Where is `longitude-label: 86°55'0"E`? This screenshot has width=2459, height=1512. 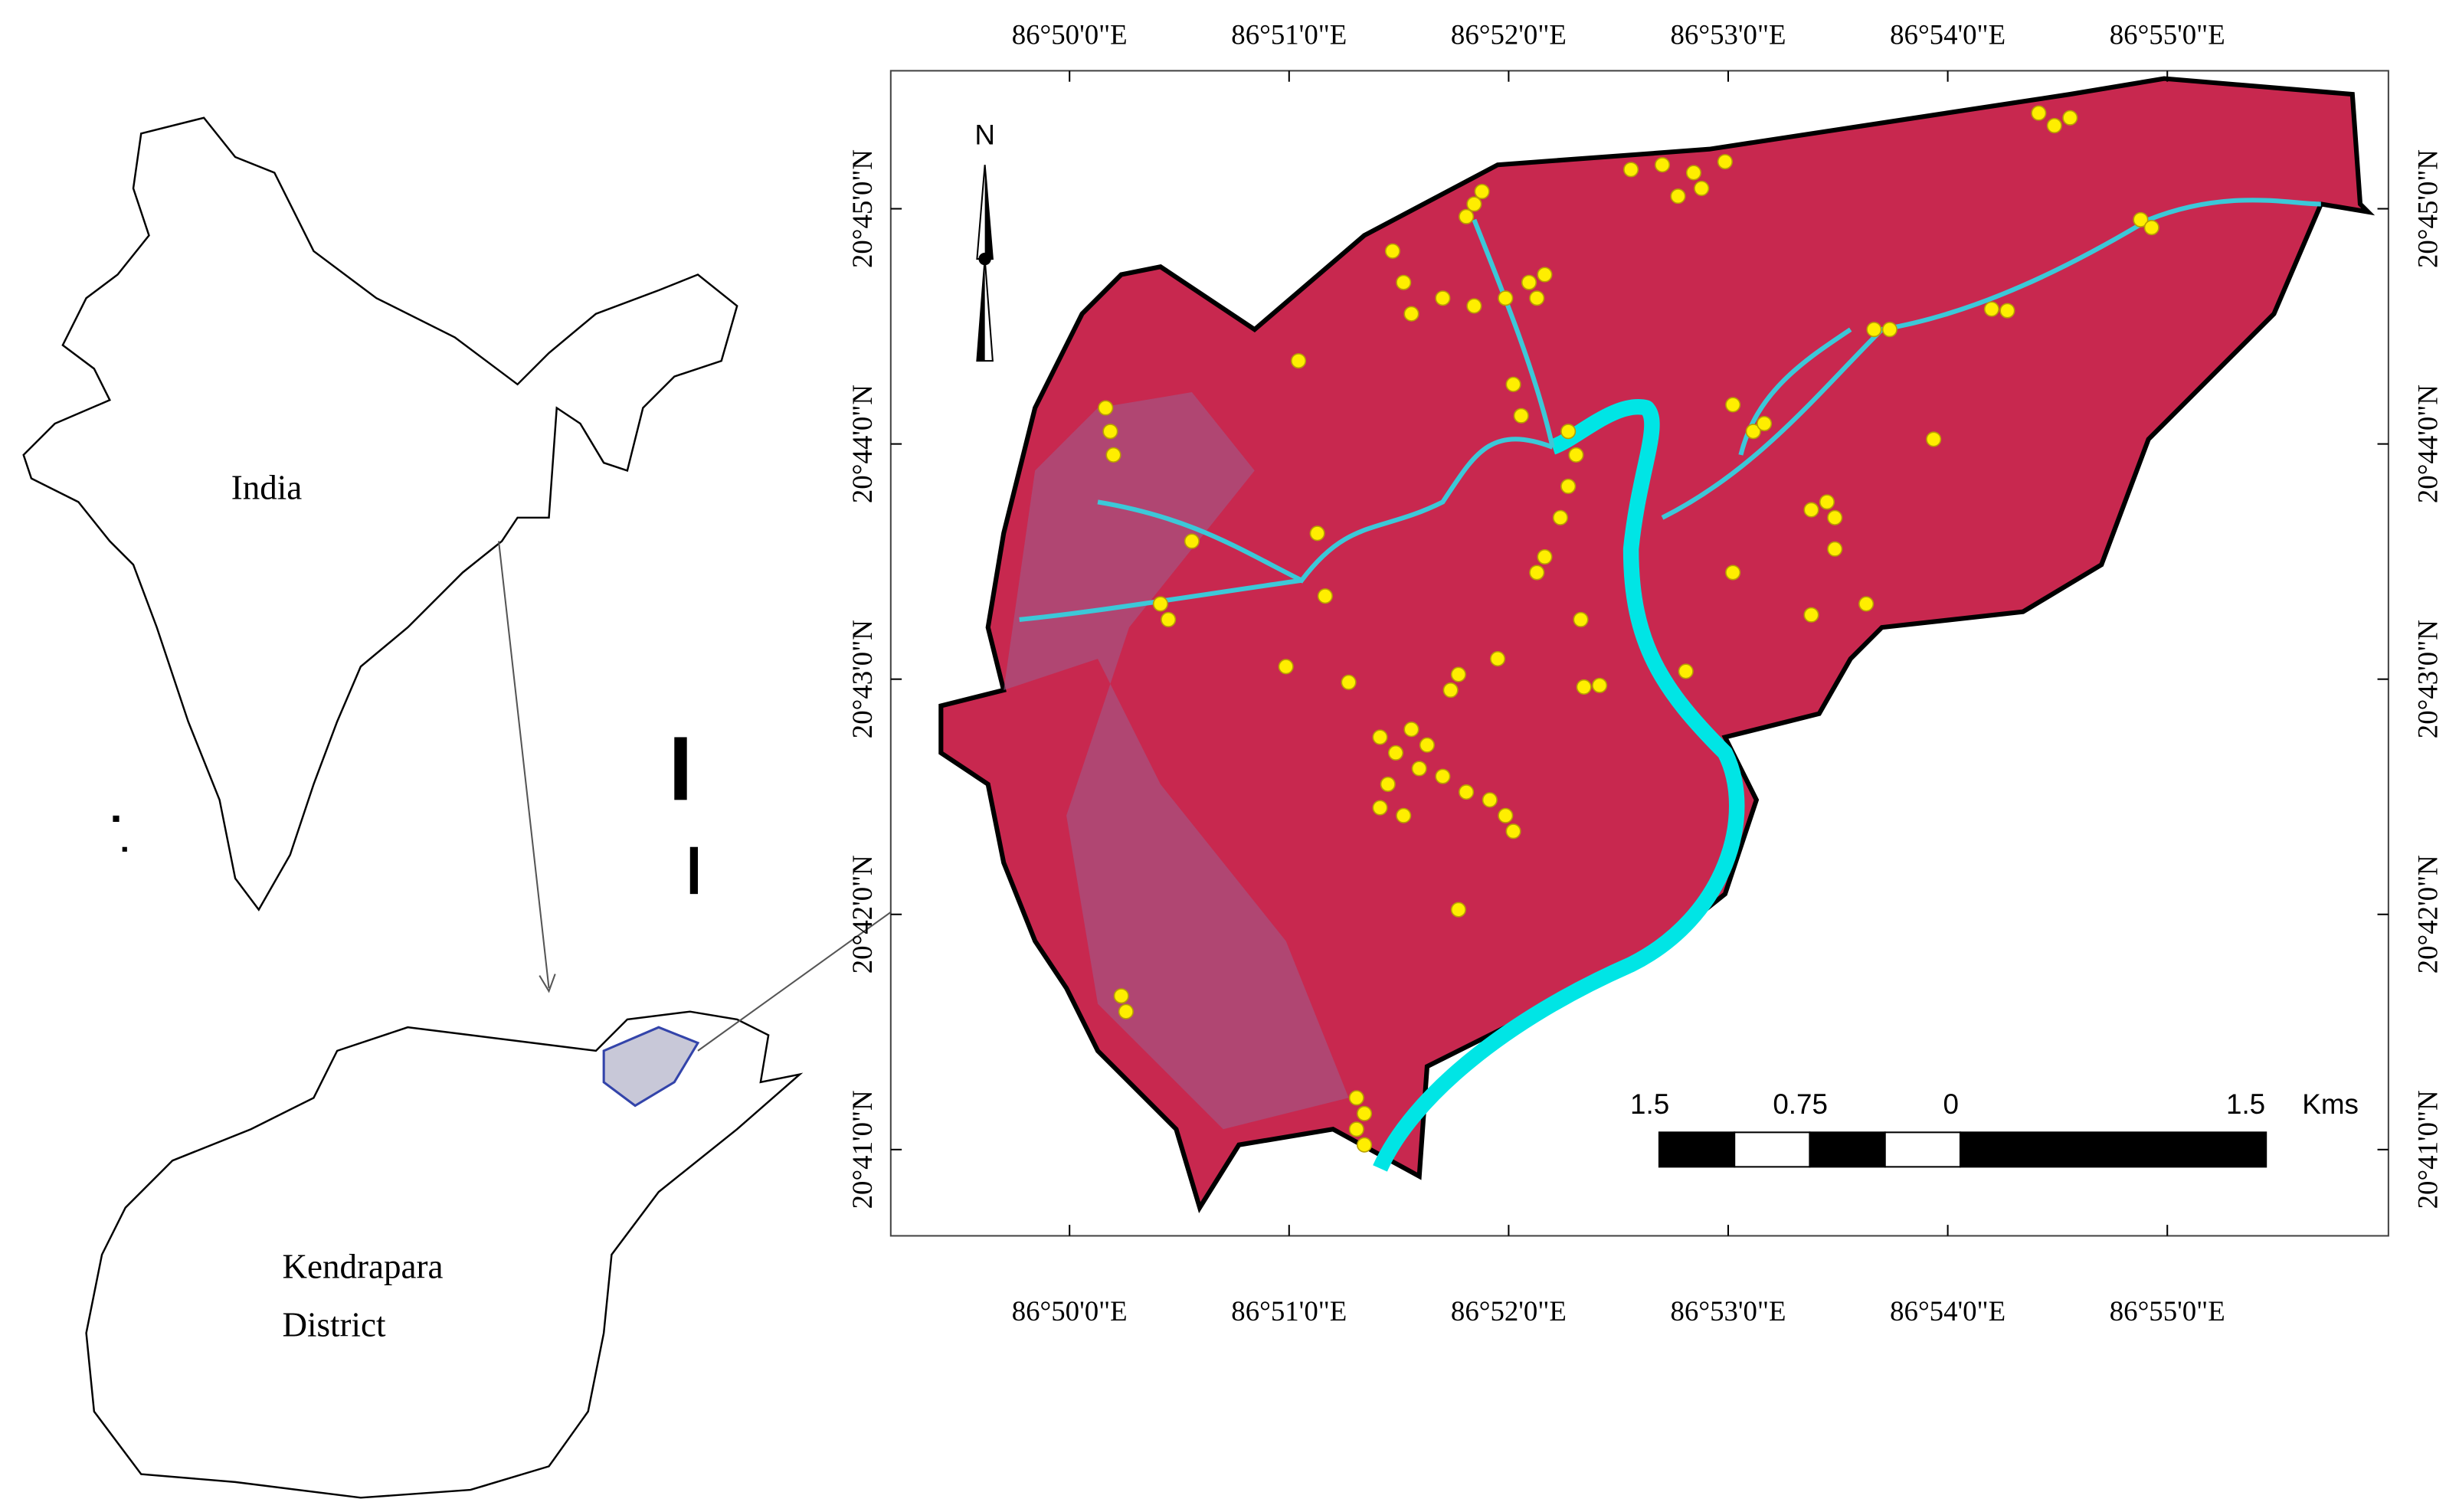 longitude-label: 86°55'0"E is located at coordinates (2167, 1311).